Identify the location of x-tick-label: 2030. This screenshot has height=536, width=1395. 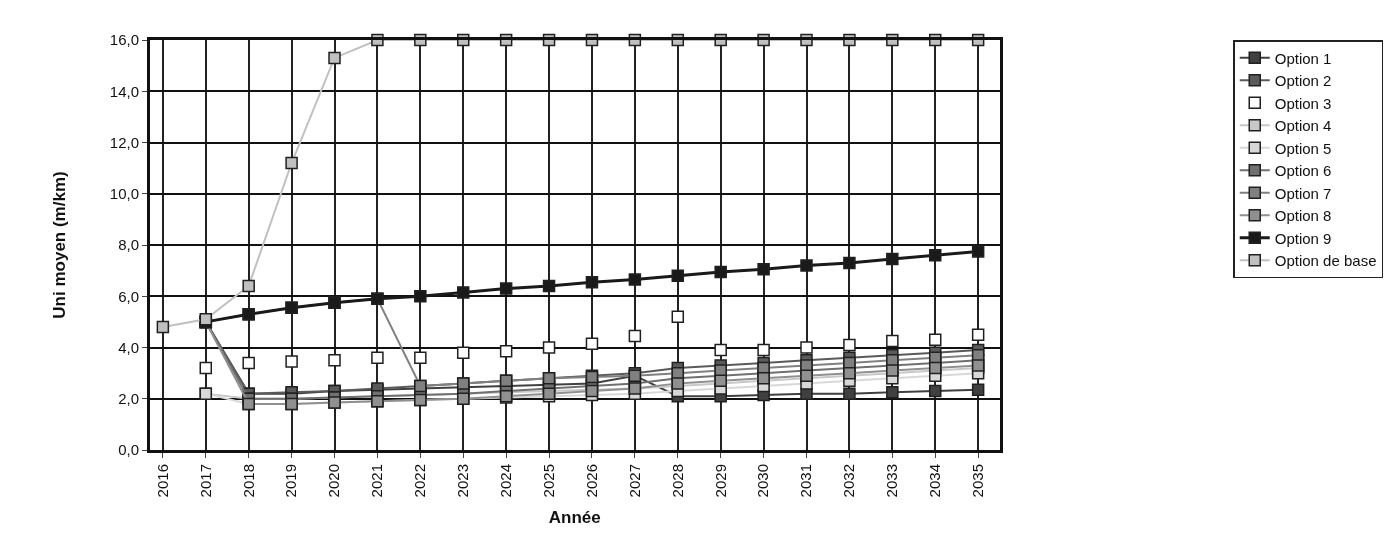
(763, 481).